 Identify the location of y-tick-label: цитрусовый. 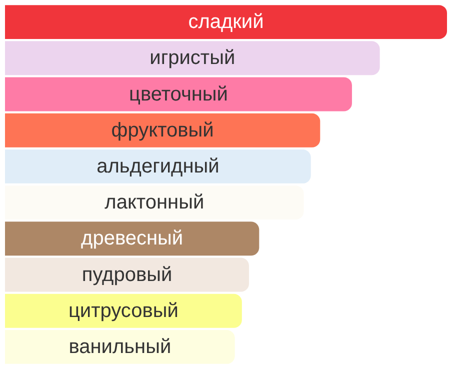
(123, 311).